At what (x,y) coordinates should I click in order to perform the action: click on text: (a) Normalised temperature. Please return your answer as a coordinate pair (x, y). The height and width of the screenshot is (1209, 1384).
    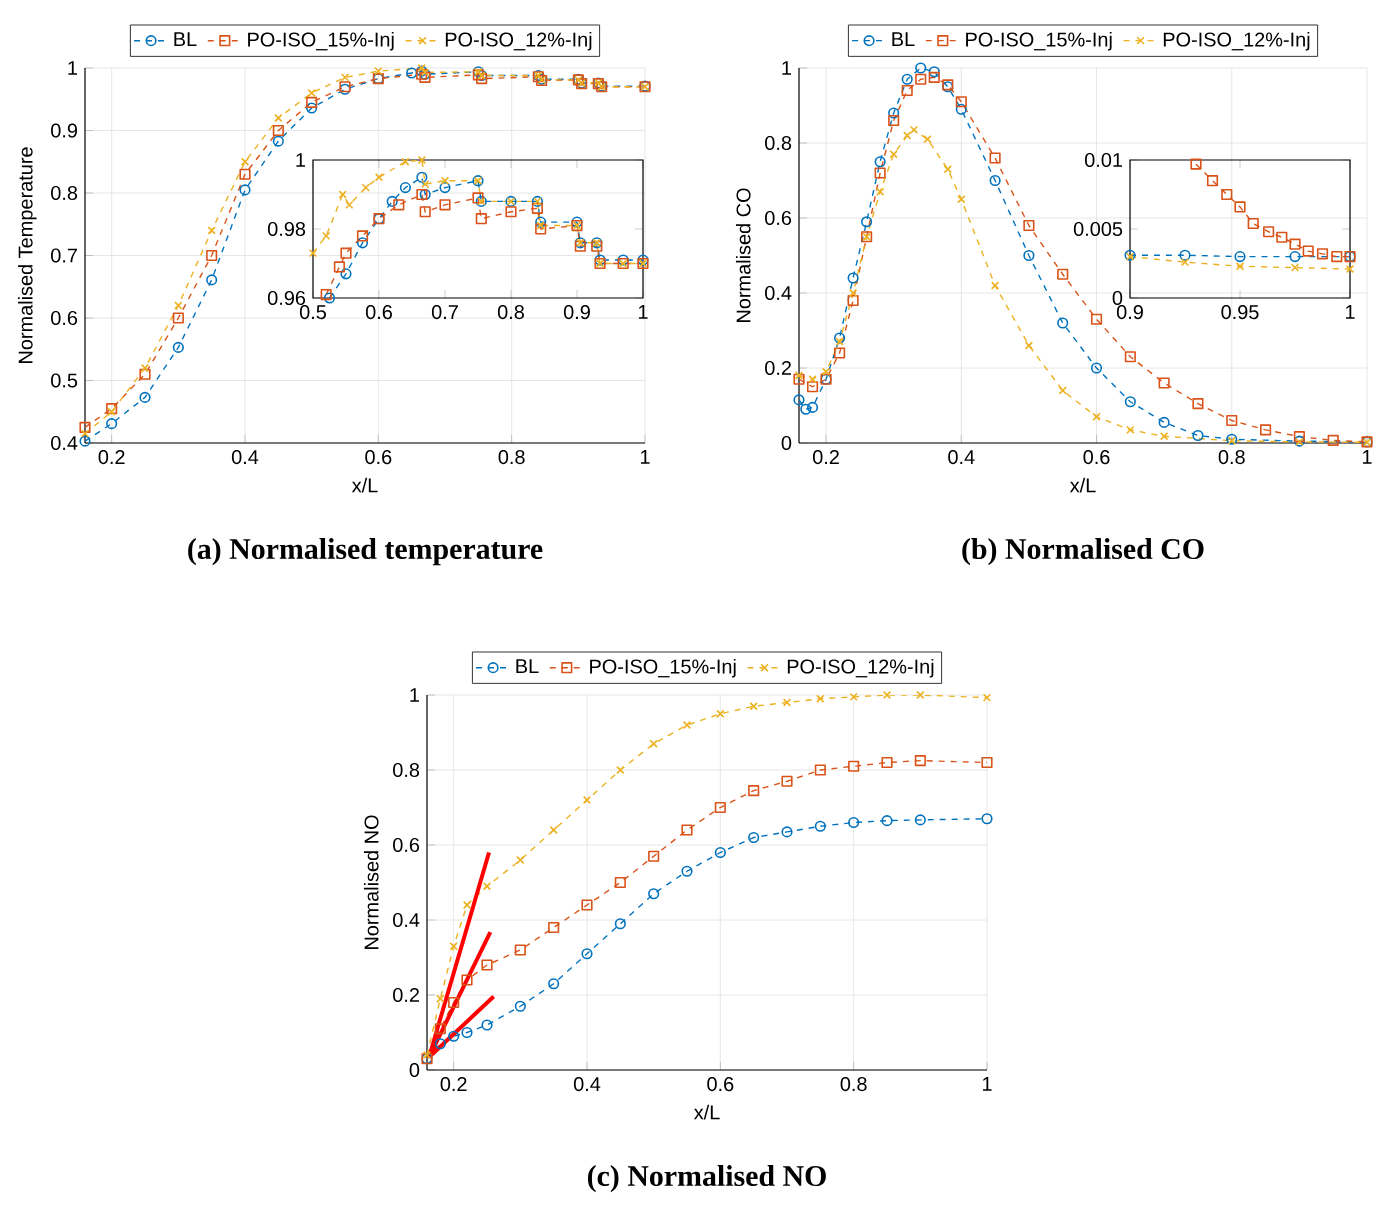
    Looking at the image, I should click on (365, 552).